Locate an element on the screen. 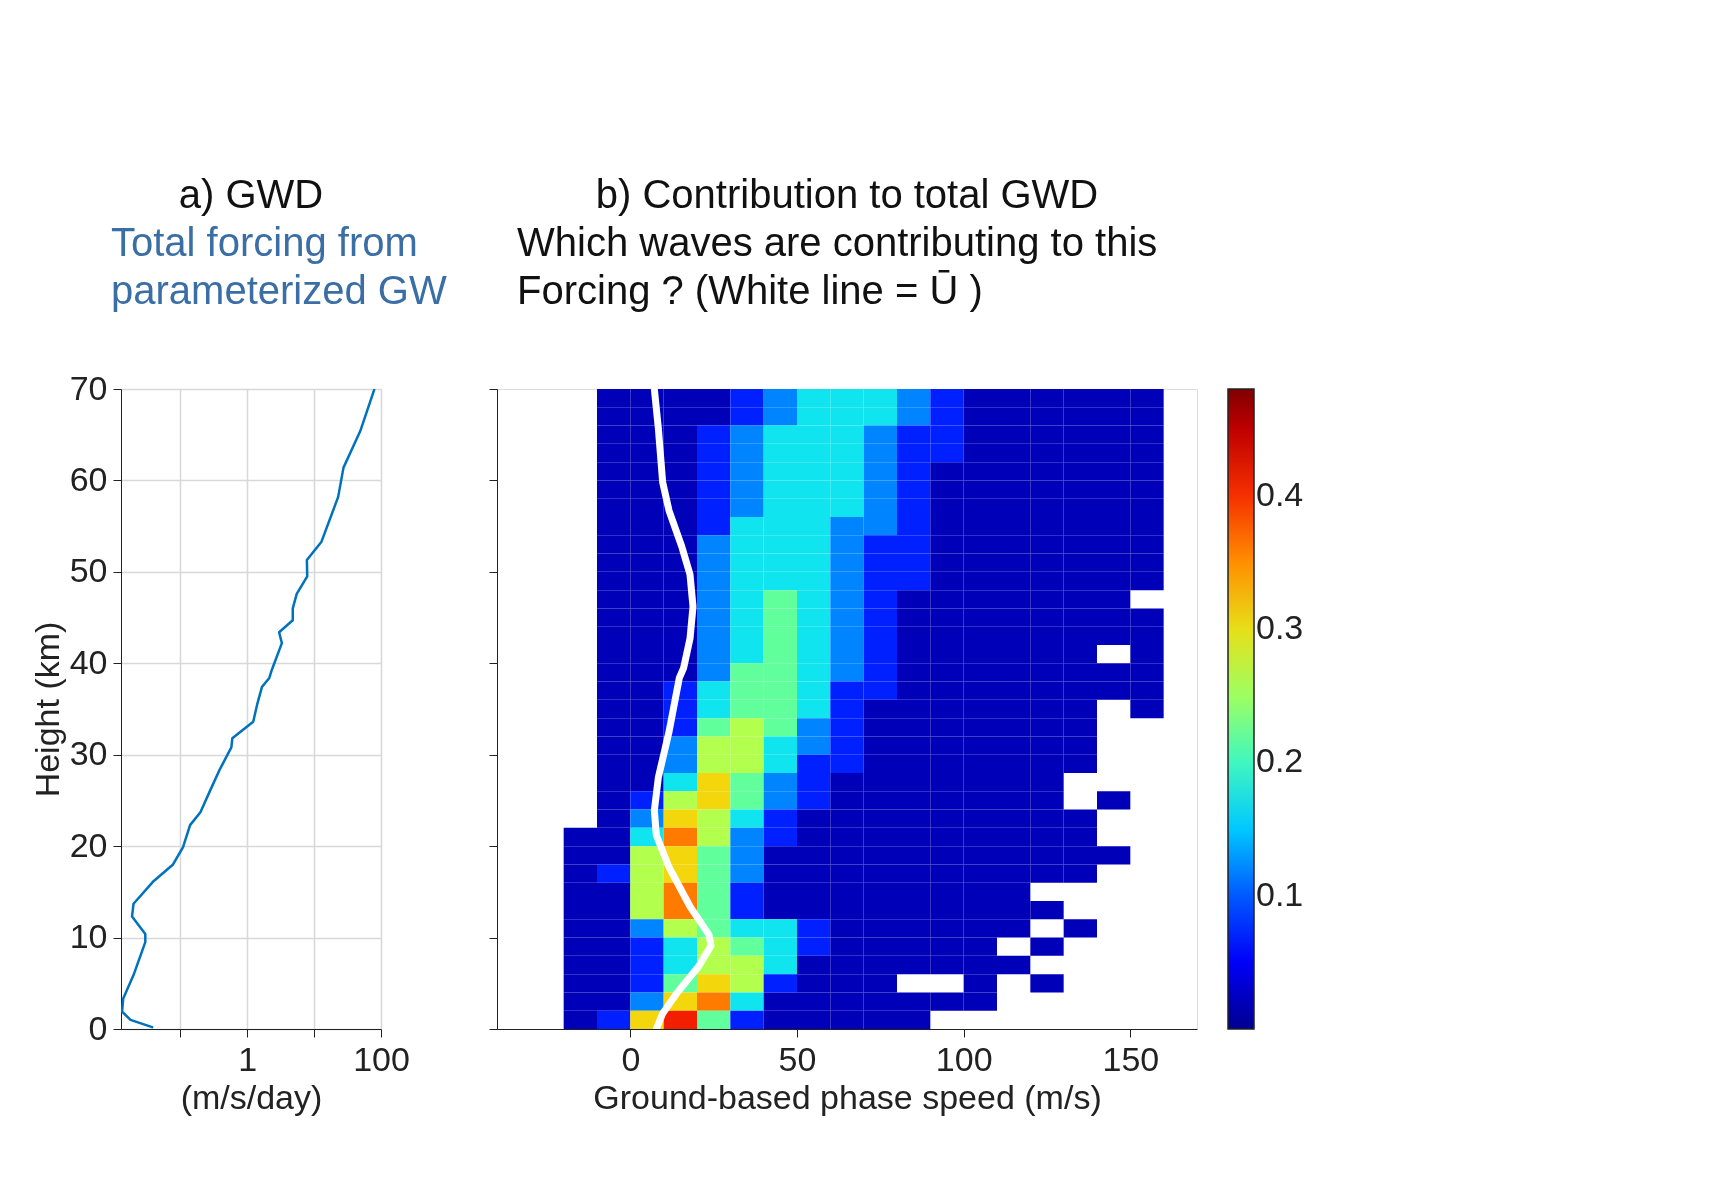 The image size is (1718, 1197). y-tick-label: 10 is located at coordinates (88, 936).